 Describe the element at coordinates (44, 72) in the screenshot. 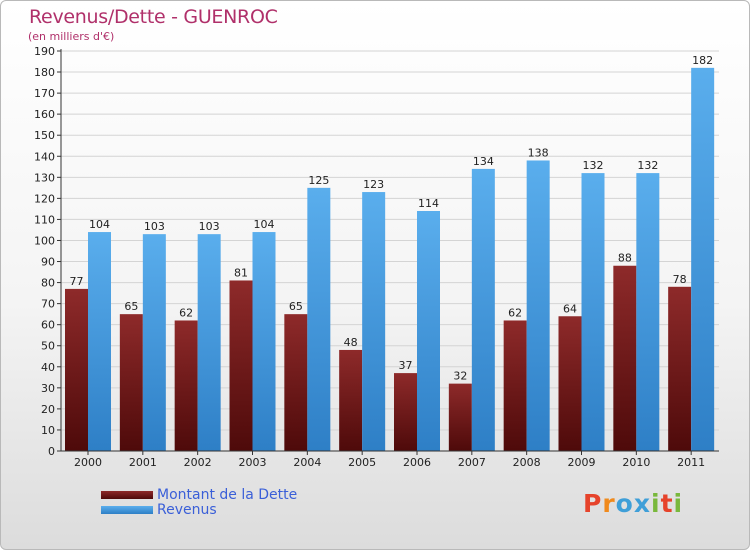

I see `y-tick-label: 180` at that location.